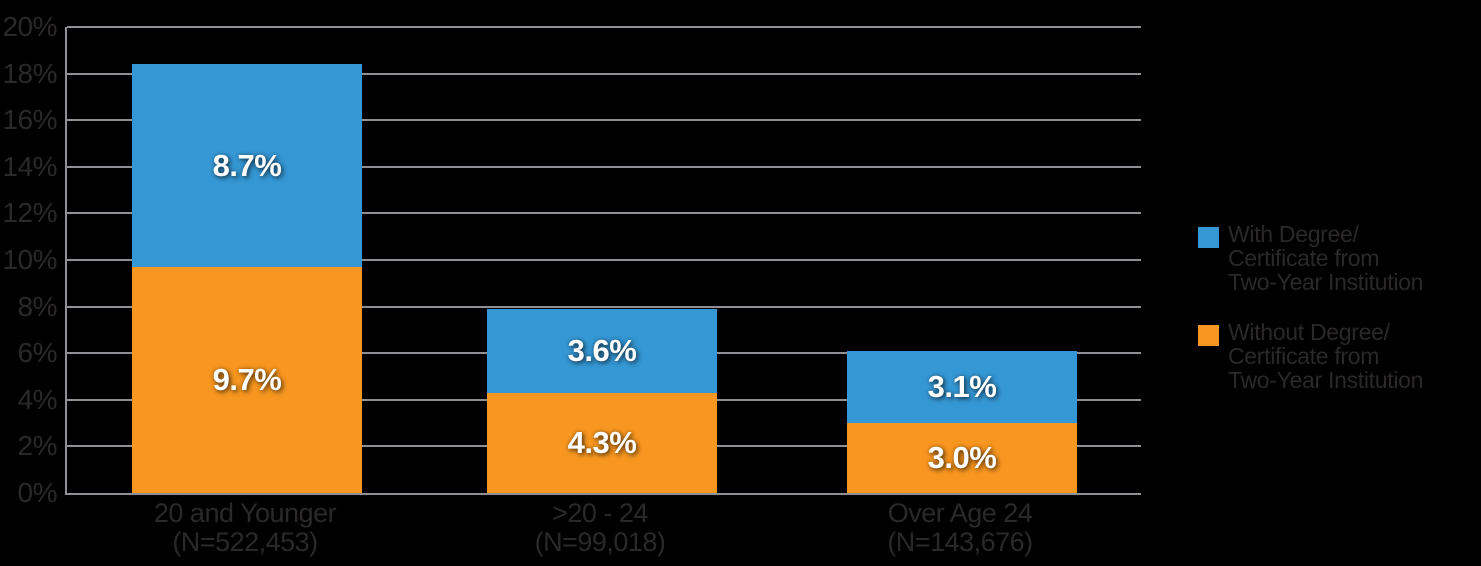  What do you see at coordinates (37, 446) in the screenshot?
I see `y-tick-label: 2%` at bounding box center [37, 446].